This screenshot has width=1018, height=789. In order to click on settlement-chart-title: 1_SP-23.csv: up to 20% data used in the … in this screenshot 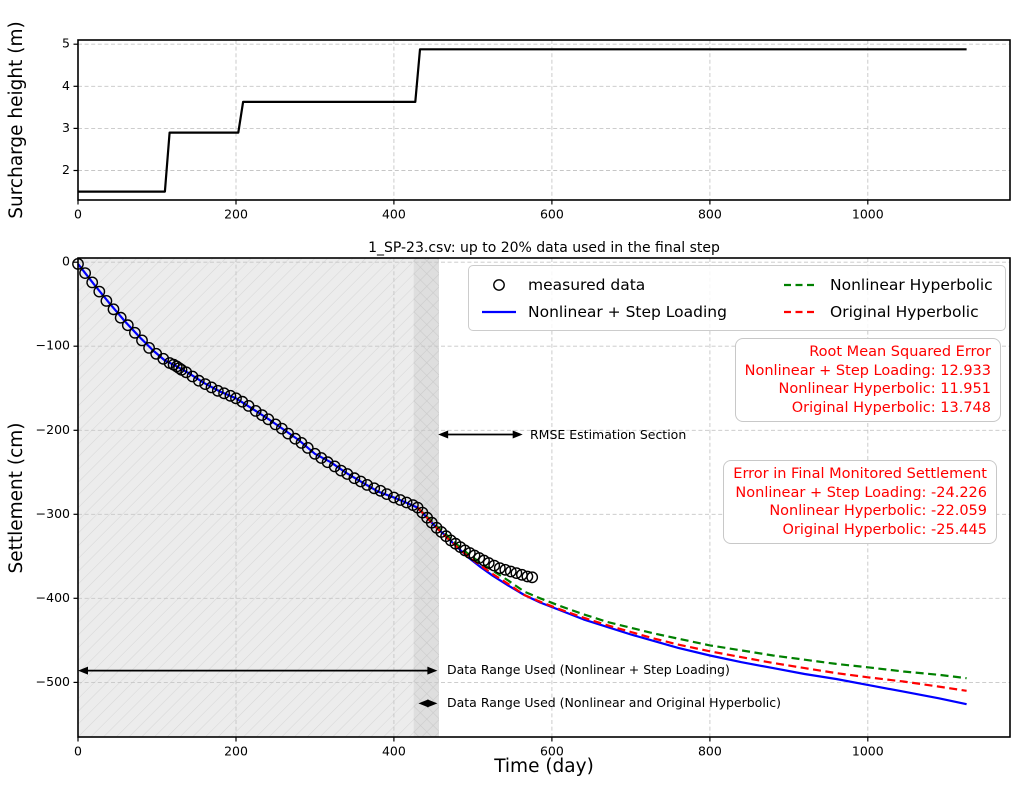, I will do `click(544, 248)`.